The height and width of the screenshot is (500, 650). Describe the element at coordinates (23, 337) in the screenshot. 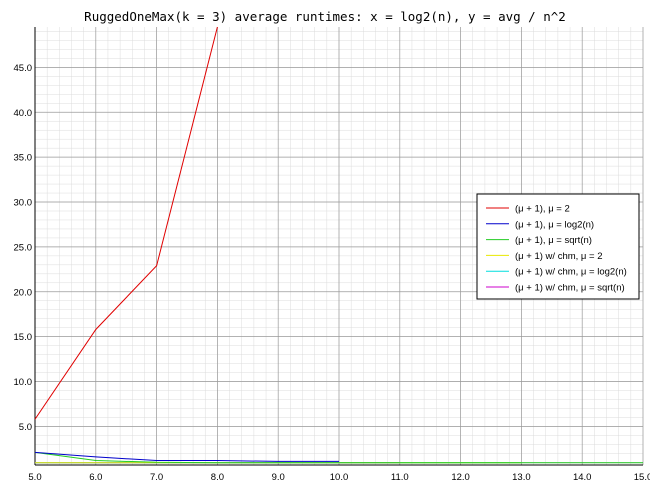

I see `y-tick-label: 15.0` at that location.